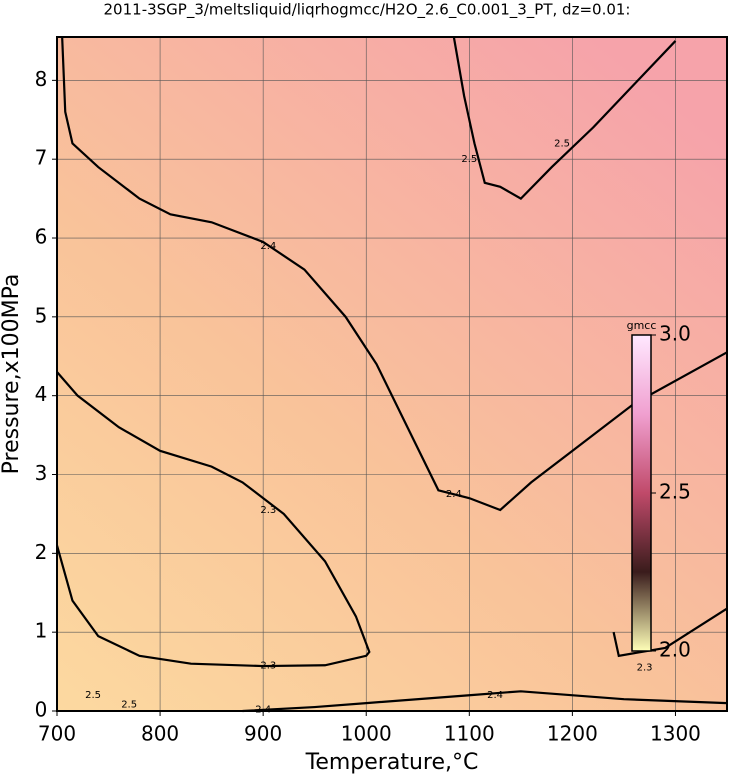  I want to click on colorbar-tick-label: 3.0, so click(675, 334).